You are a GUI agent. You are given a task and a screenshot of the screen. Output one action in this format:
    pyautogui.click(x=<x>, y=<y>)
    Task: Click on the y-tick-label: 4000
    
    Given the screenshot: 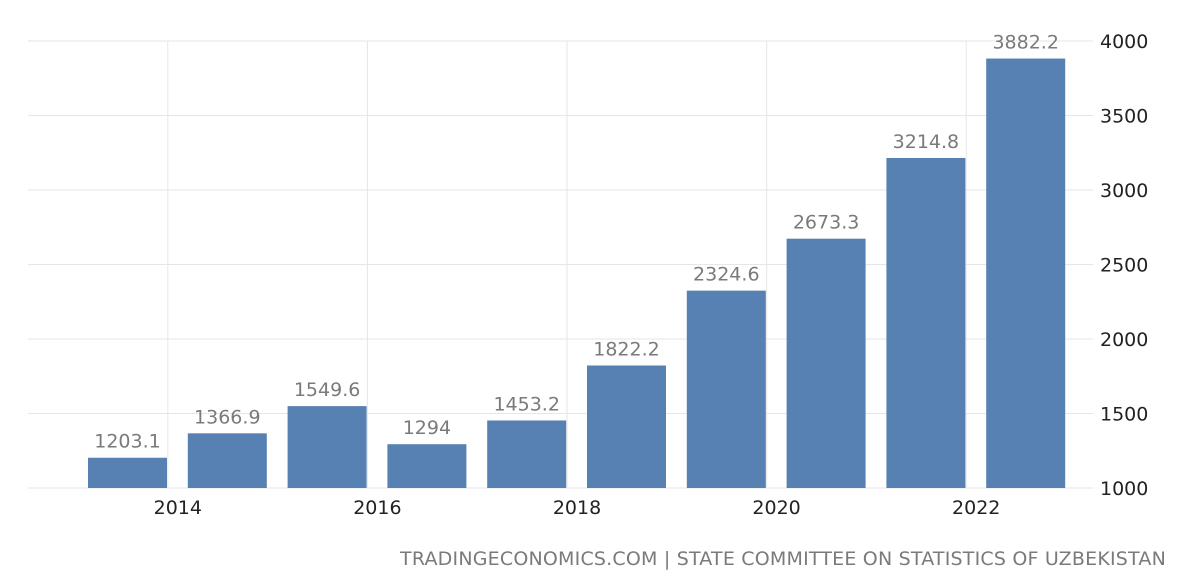 What is the action you would take?
    pyautogui.click(x=1124, y=42)
    